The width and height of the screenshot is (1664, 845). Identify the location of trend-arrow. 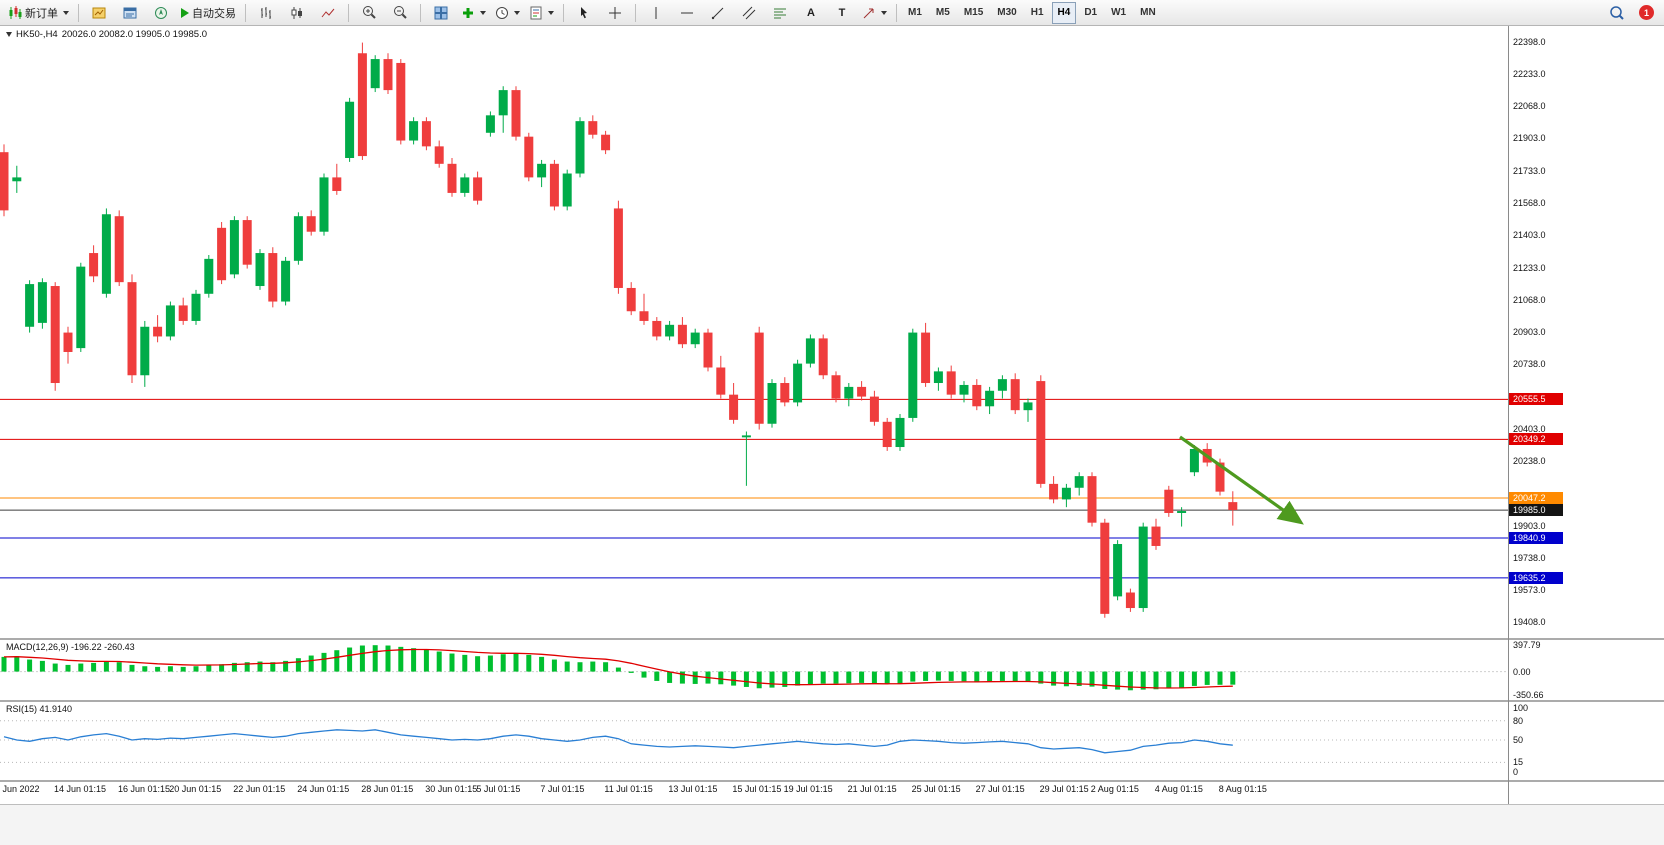
(1241, 480).